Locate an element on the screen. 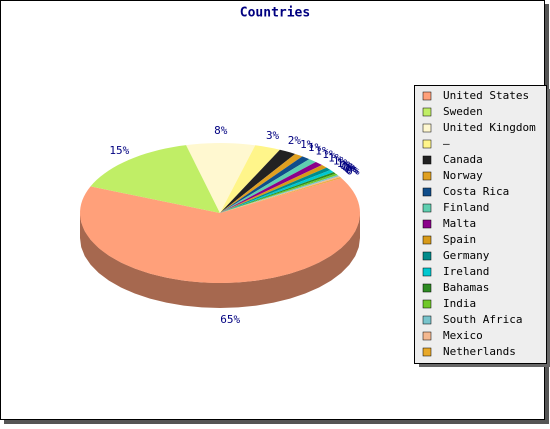 This screenshot has width=550, height=429. legend-label: Sweden is located at coordinates (463, 111).